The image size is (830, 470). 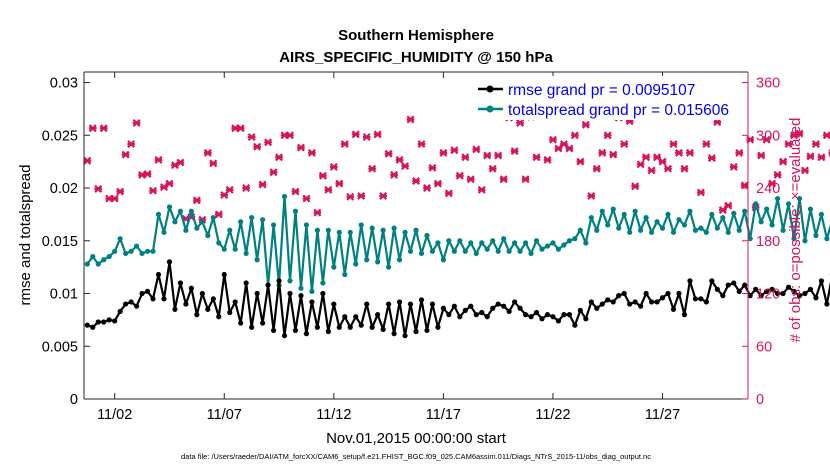 What do you see at coordinates (60, 347) in the screenshot?
I see `y-left-tick-label: 0.005` at bounding box center [60, 347].